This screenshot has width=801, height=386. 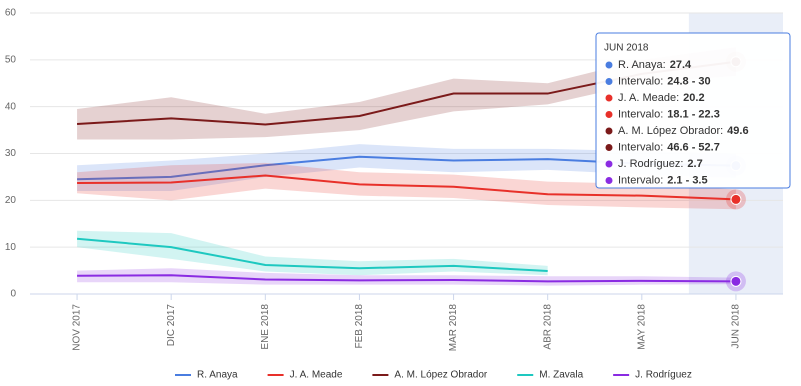 What do you see at coordinates (11, 247) in the screenshot?
I see `y-tick-label: 10` at bounding box center [11, 247].